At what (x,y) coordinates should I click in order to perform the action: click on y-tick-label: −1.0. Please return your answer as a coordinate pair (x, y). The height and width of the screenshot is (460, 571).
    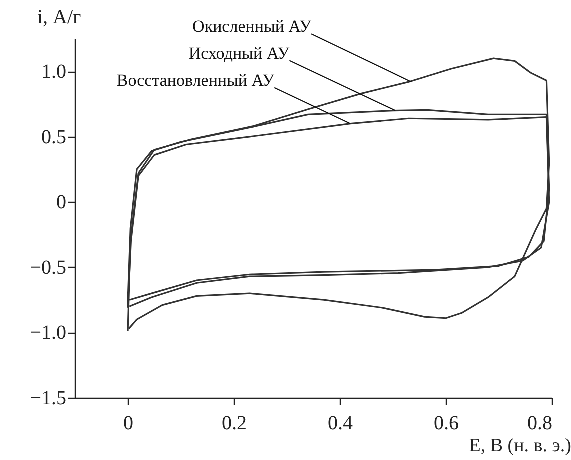
    Looking at the image, I should click on (48, 333).